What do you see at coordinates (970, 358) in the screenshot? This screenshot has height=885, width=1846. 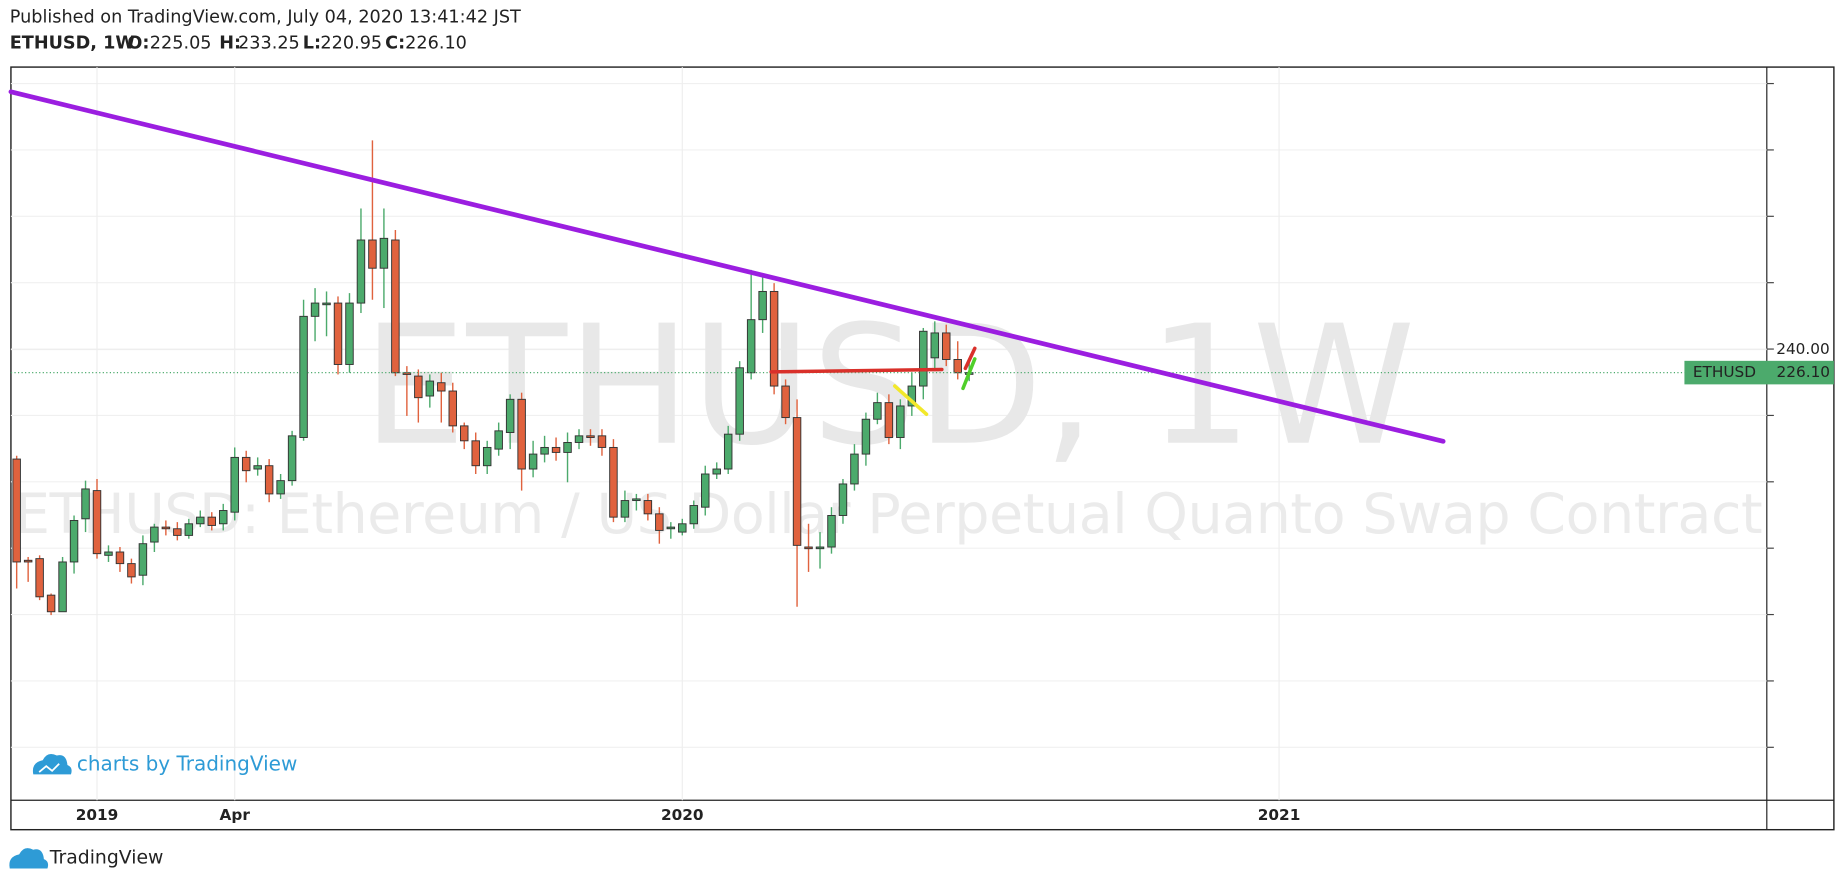 I see `red-line` at bounding box center [970, 358].